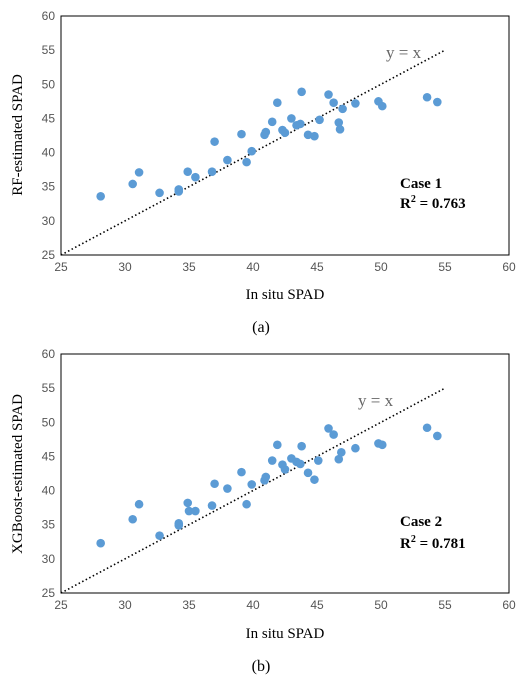 This screenshot has width=518, height=680. Describe the element at coordinates (49, 84) in the screenshot. I see `panel-a-y-tick-label: 50` at that location.